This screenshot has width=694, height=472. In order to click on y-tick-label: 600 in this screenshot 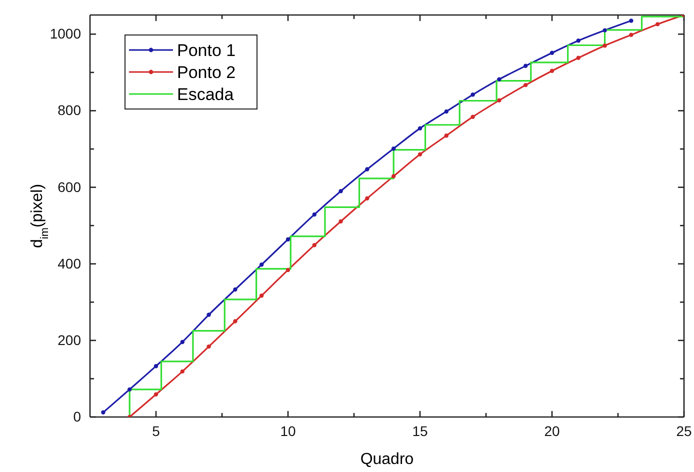, I will do `click(70, 186)`.